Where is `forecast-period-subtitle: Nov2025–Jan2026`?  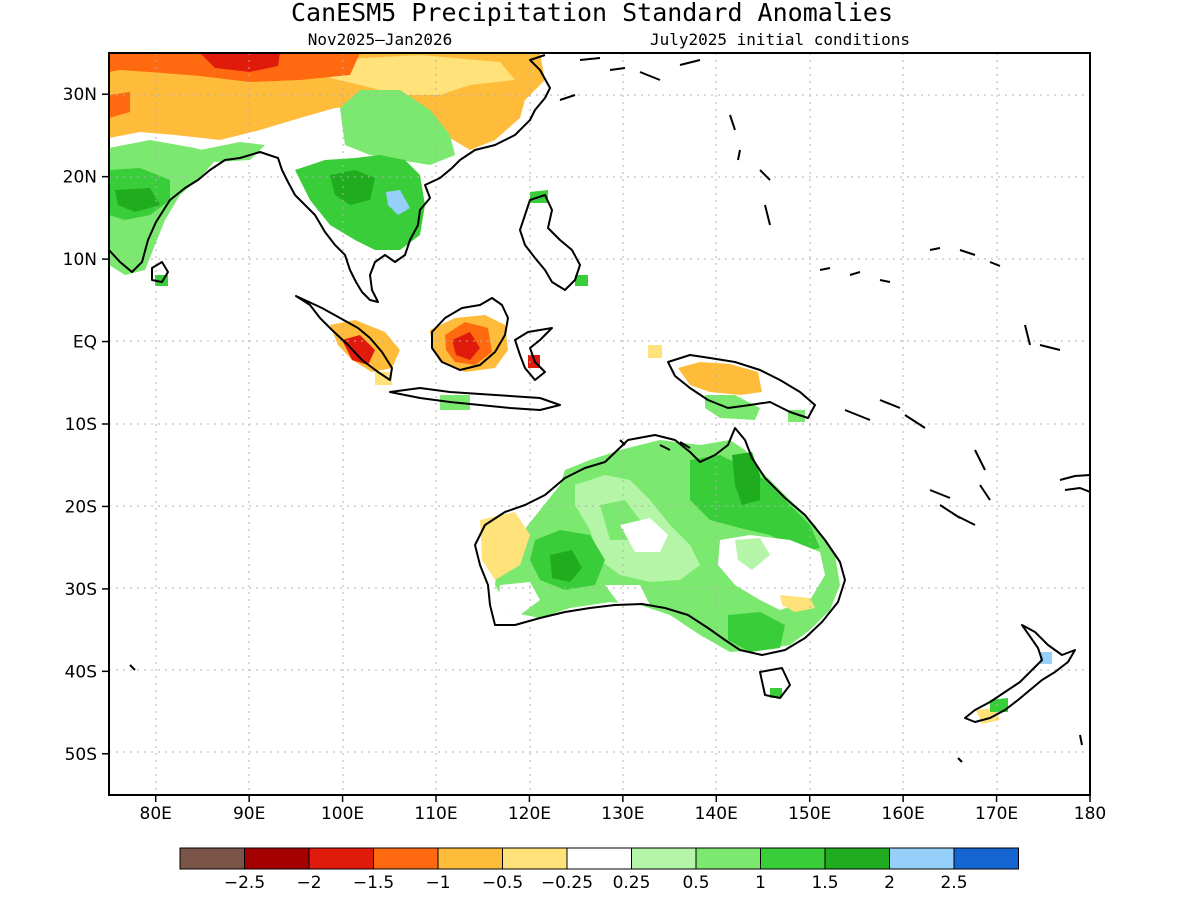
forecast-period-subtitle: Nov2025–Jan2026 is located at coordinates (380, 39).